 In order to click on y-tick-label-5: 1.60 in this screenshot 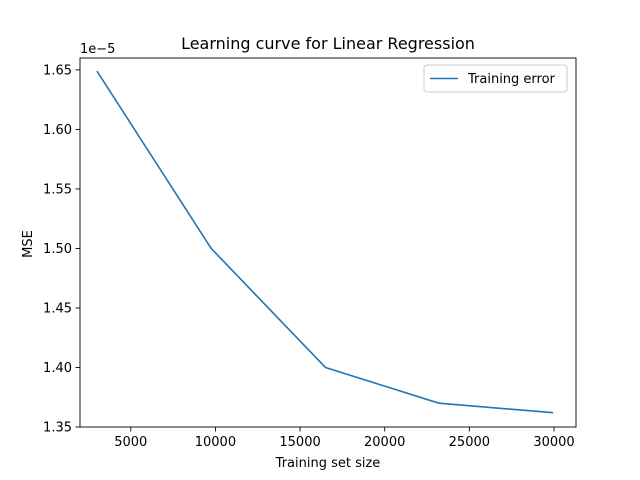, I will do `click(57, 130)`.